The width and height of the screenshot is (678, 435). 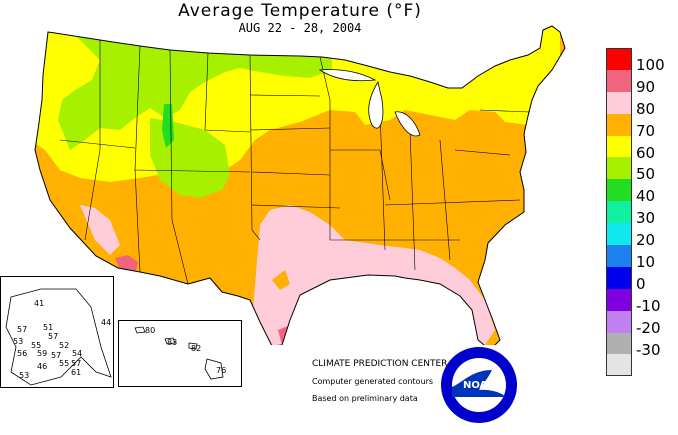 I want to click on legend-label: 0, so click(x=641, y=283).